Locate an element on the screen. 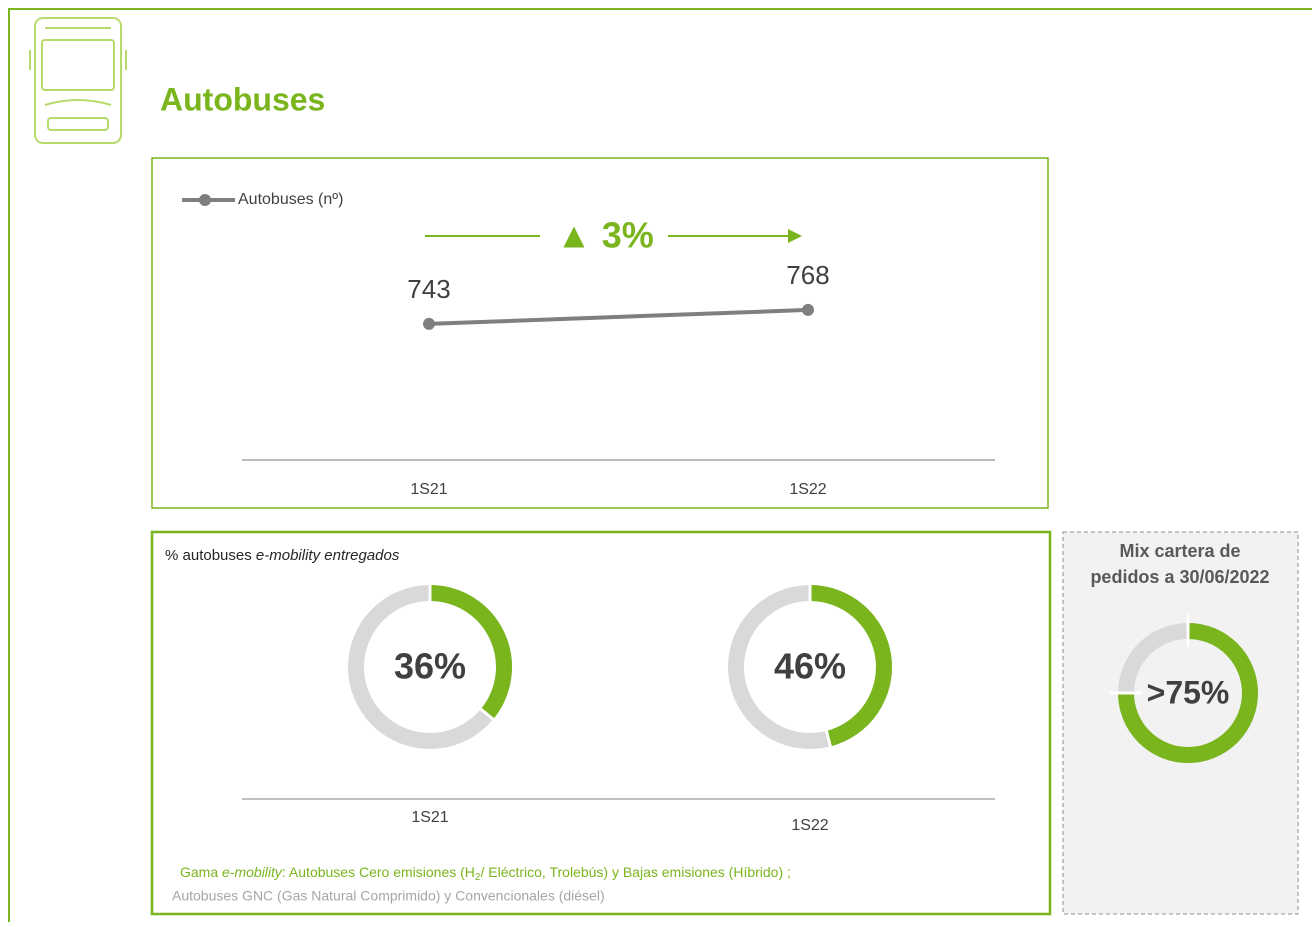 This screenshot has height=927, width=1312. series-line is located at coordinates (618, 316).